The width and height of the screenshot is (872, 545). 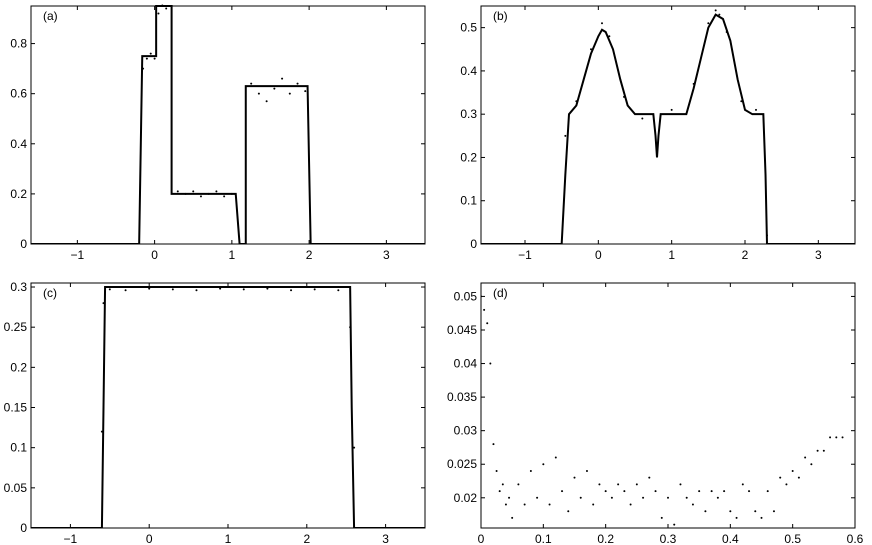 I want to click on y-tick-label: 0.3, so click(x=18, y=287).